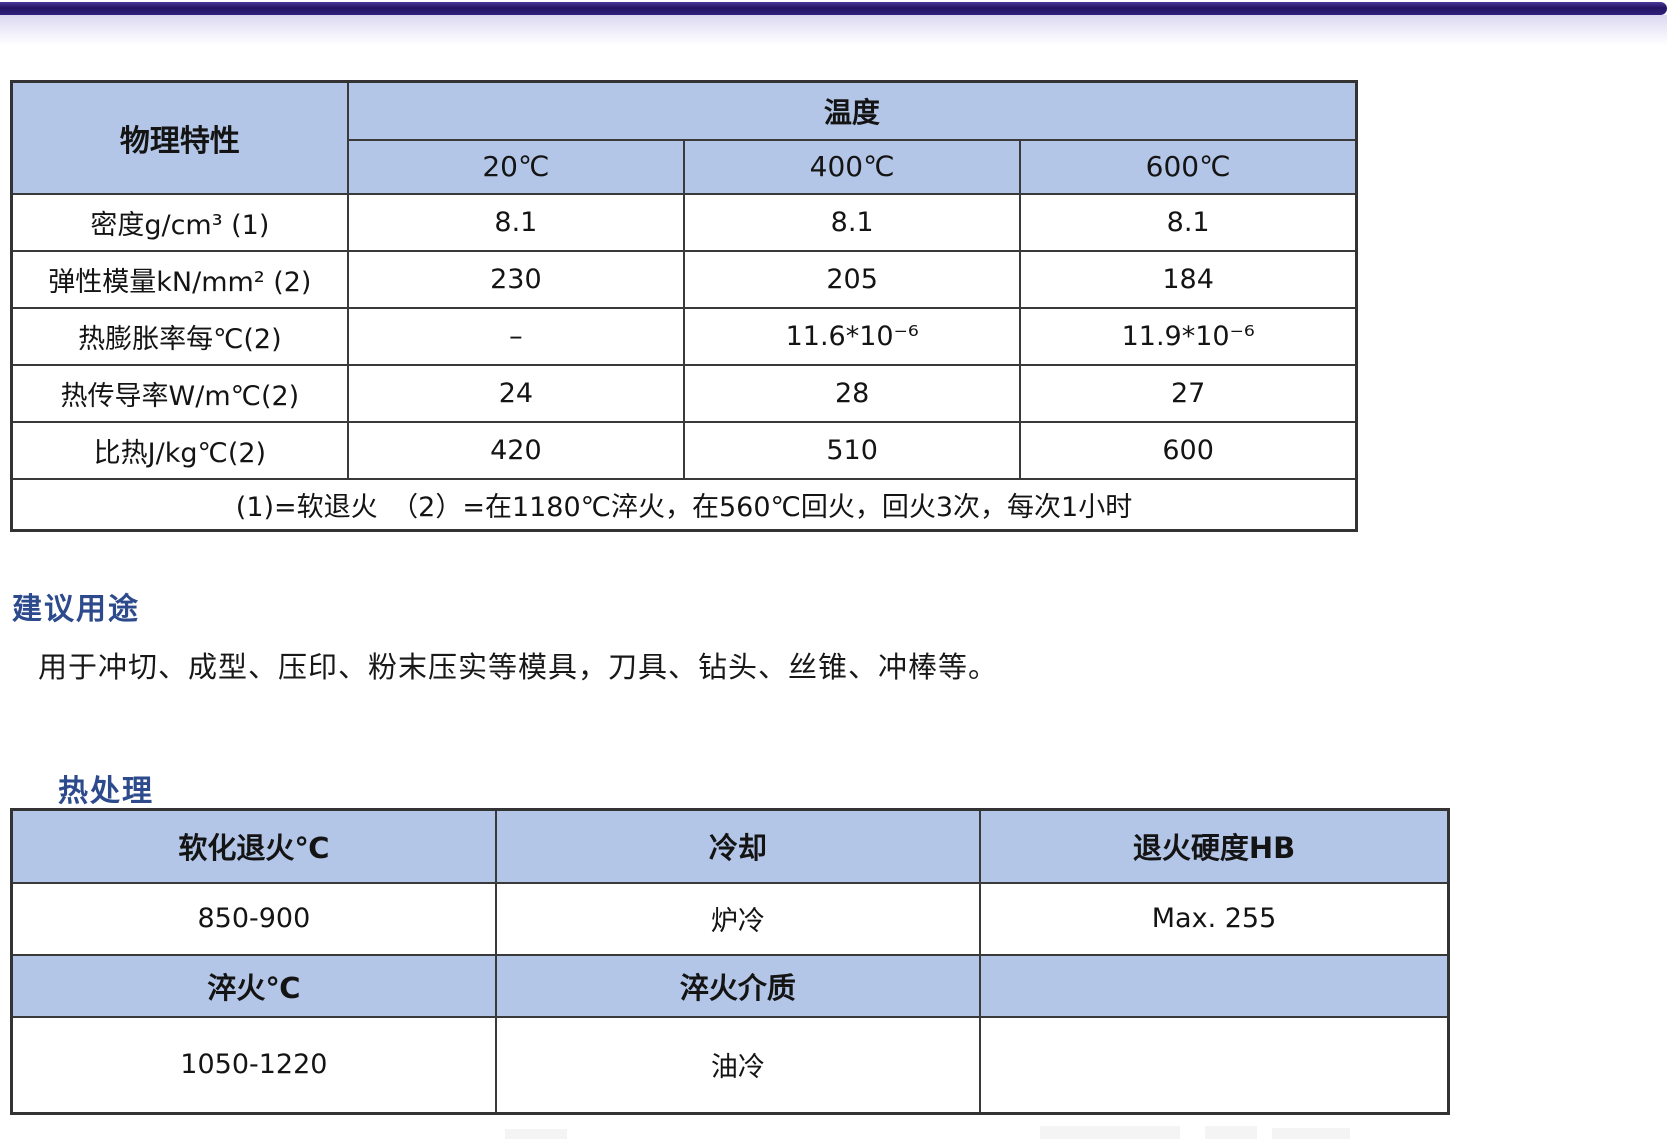 The width and height of the screenshot is (1667, 1139). I want to click on cell-value: 24, so click(516, 393).